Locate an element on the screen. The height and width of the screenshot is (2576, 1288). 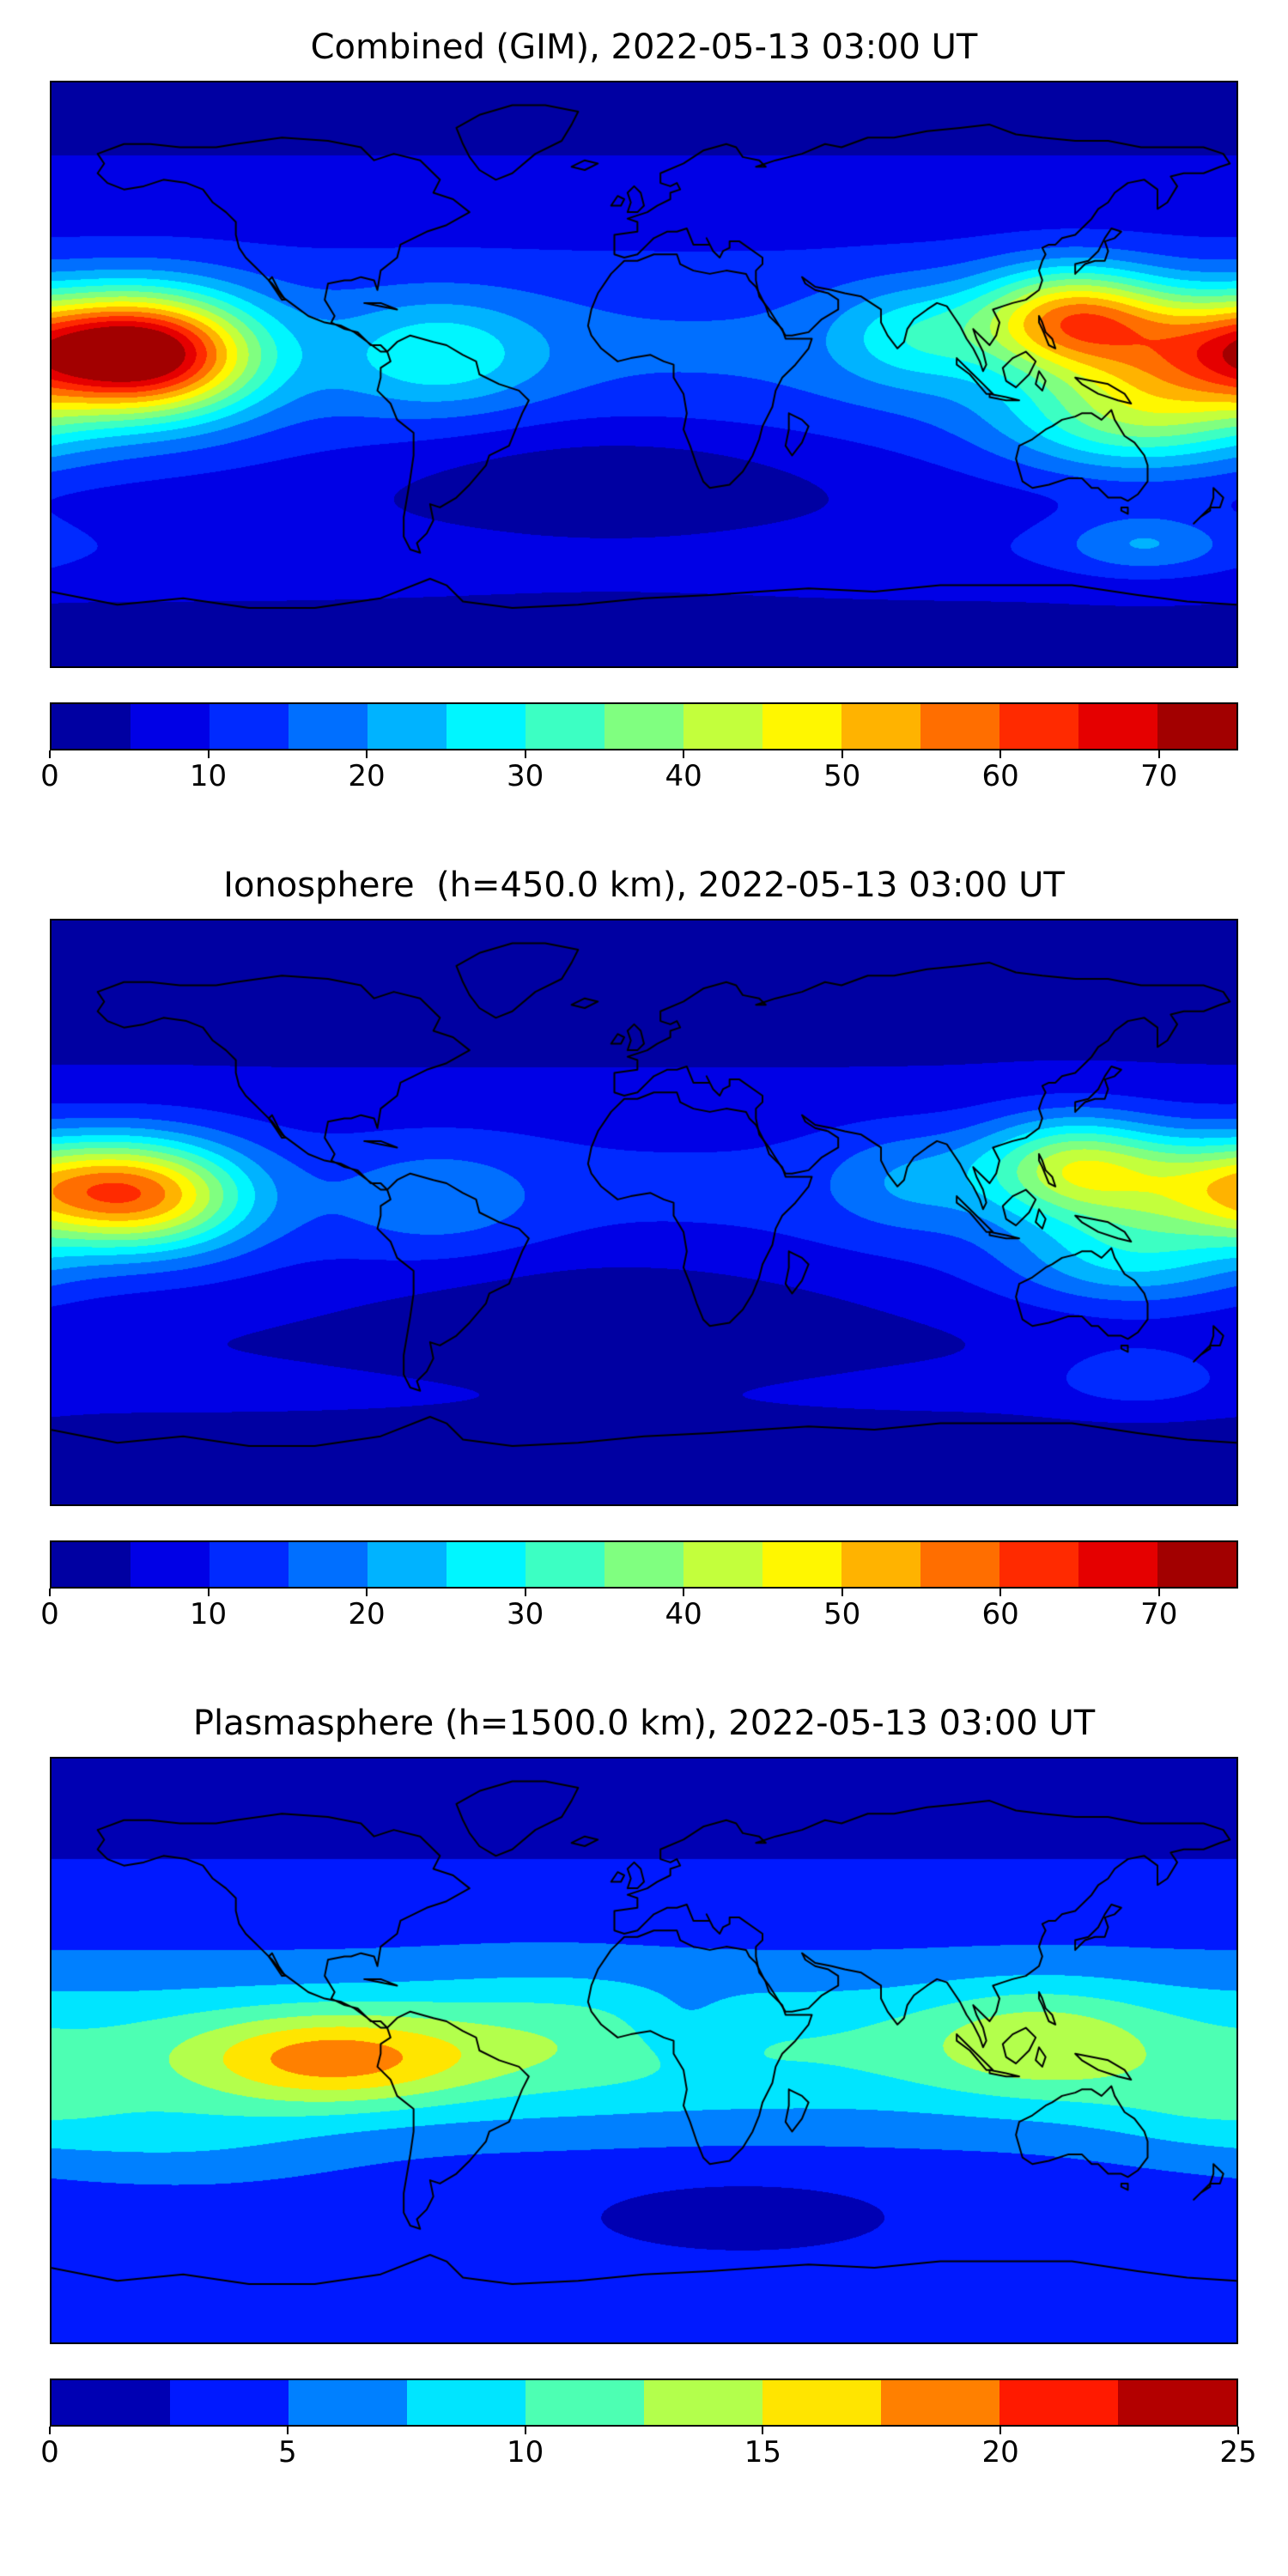
ionosphere-colorbar-ticks: 0 10 20 30 40 50 60 70 is located at coordinates (639, 1613).